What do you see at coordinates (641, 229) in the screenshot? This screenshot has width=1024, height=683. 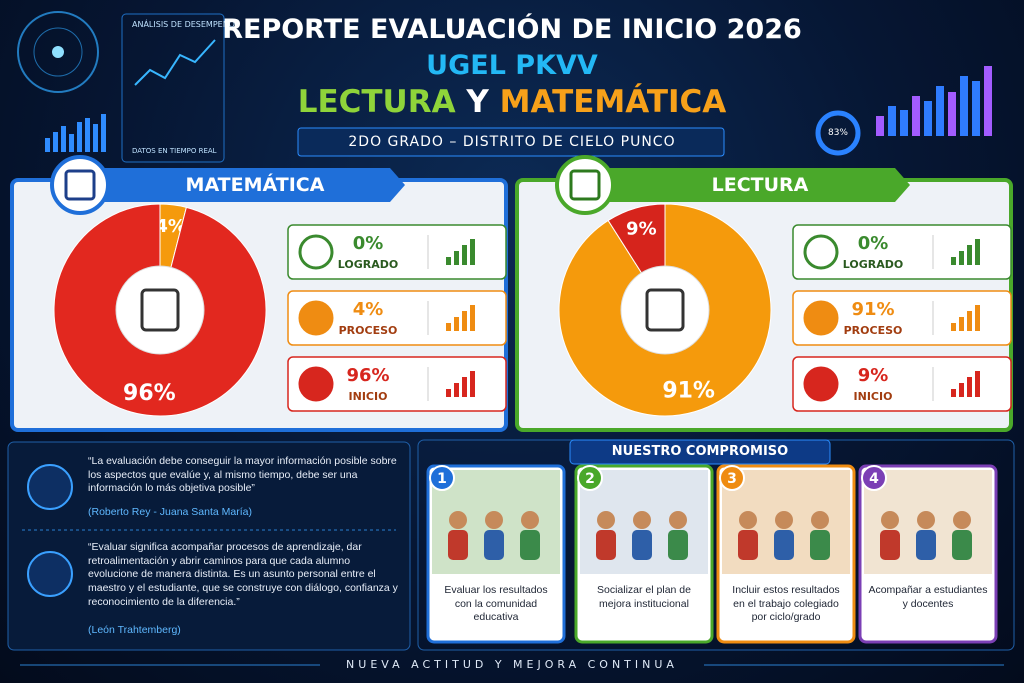 I see `pie-label: 9%` at bounding box center [641, 229].